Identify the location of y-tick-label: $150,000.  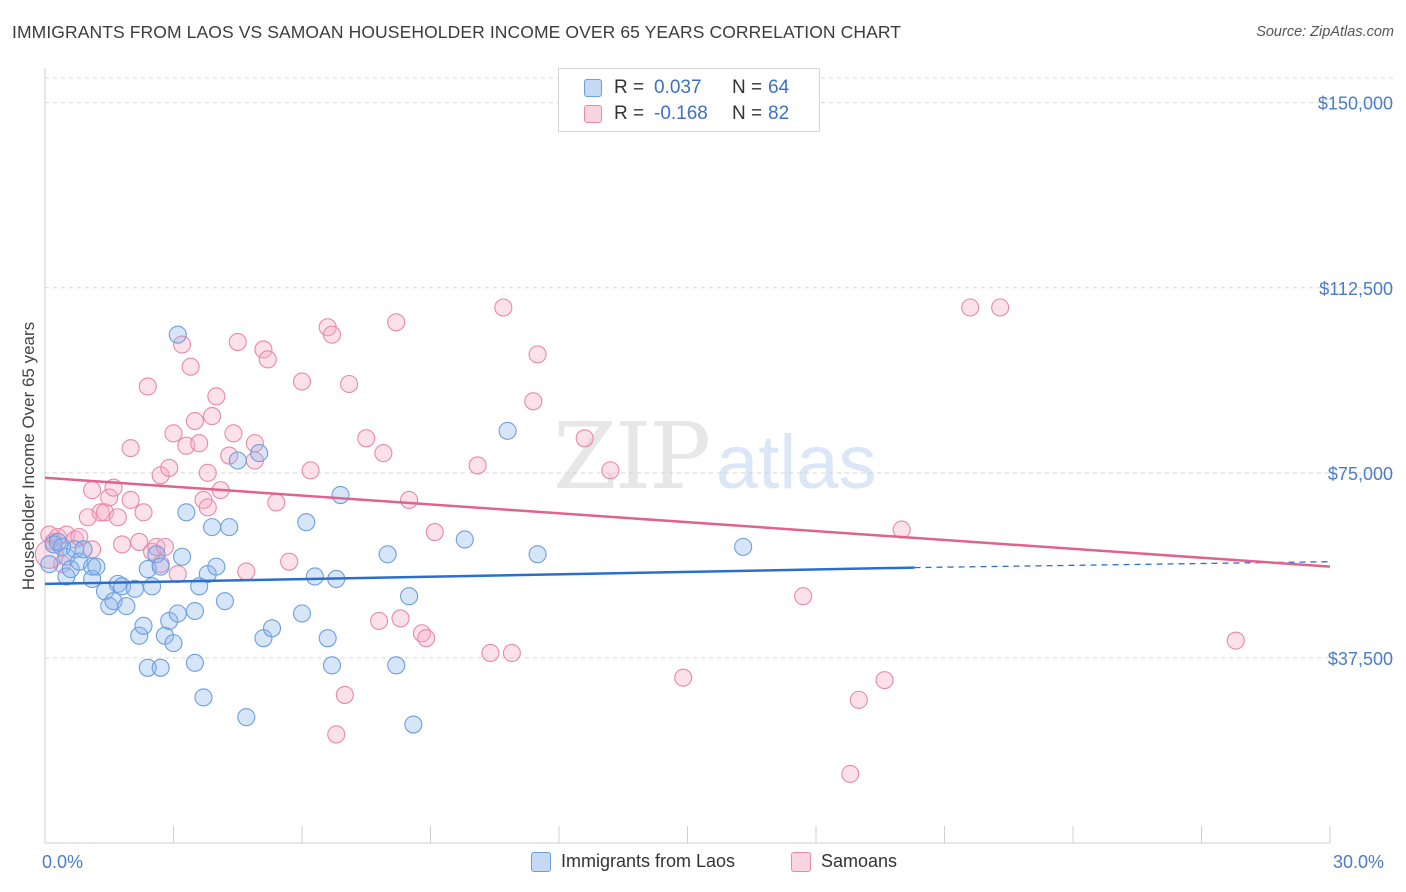
(1355, 104).